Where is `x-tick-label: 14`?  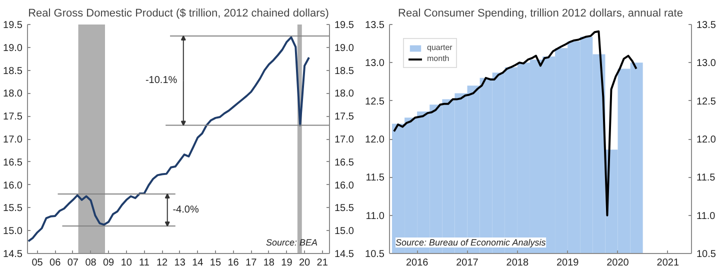 x-tick-label: 14 is located at coordinates (198, 263).